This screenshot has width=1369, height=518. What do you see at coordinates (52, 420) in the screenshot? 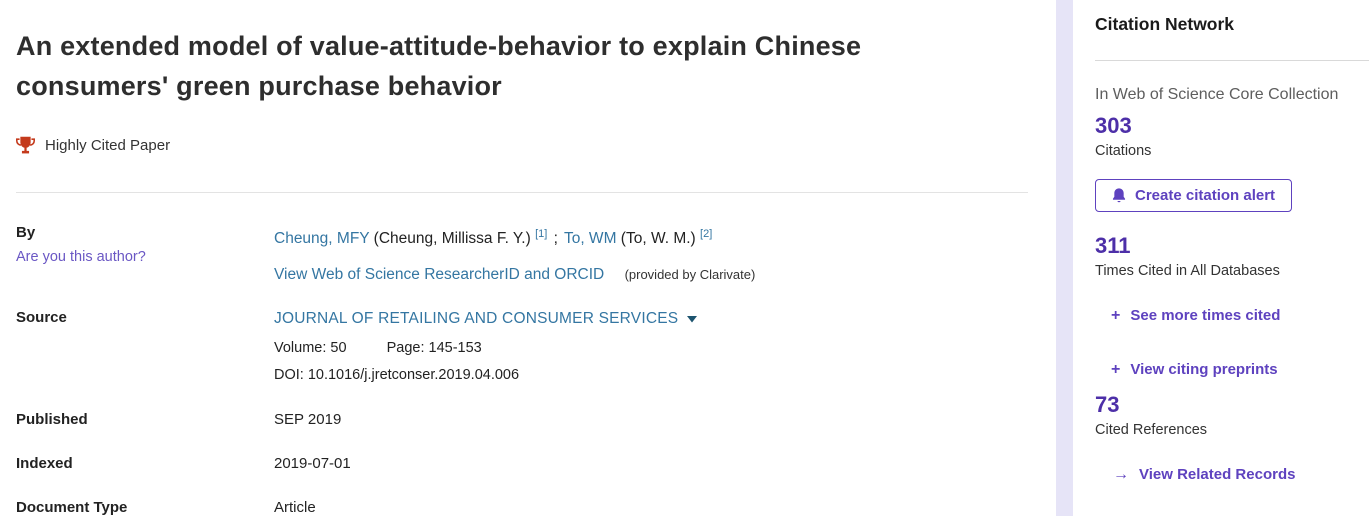
I see `field-label-published: Published` at bounding box center [52, 420].